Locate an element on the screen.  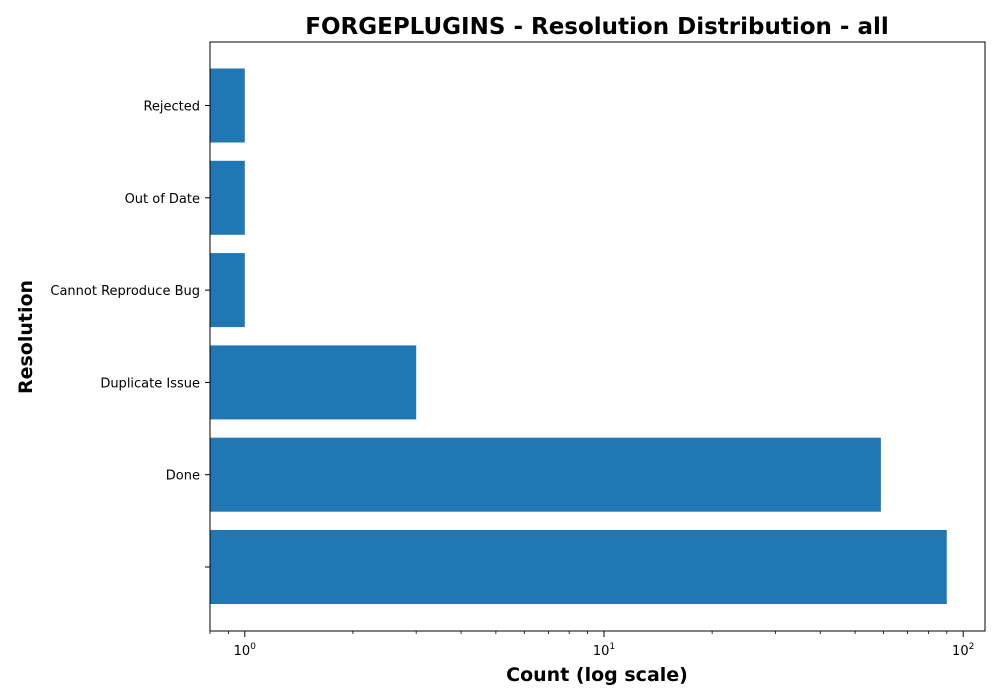
y-axis-label: Resolution is located at coordinates (26, 337).